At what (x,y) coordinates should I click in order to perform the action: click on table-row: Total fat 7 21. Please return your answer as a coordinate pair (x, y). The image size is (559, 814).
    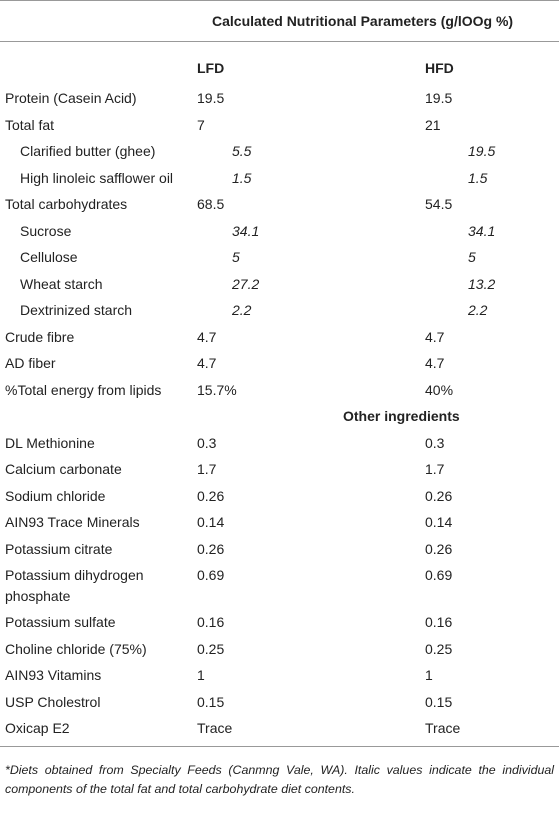
    Looking at the image, I should click on (279, 125).